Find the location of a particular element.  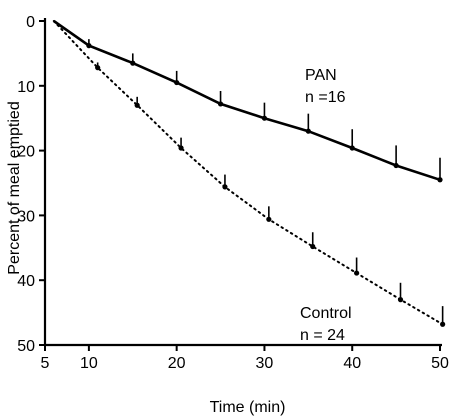

y-tick-label: 50 is located at coordinates (26, 346).